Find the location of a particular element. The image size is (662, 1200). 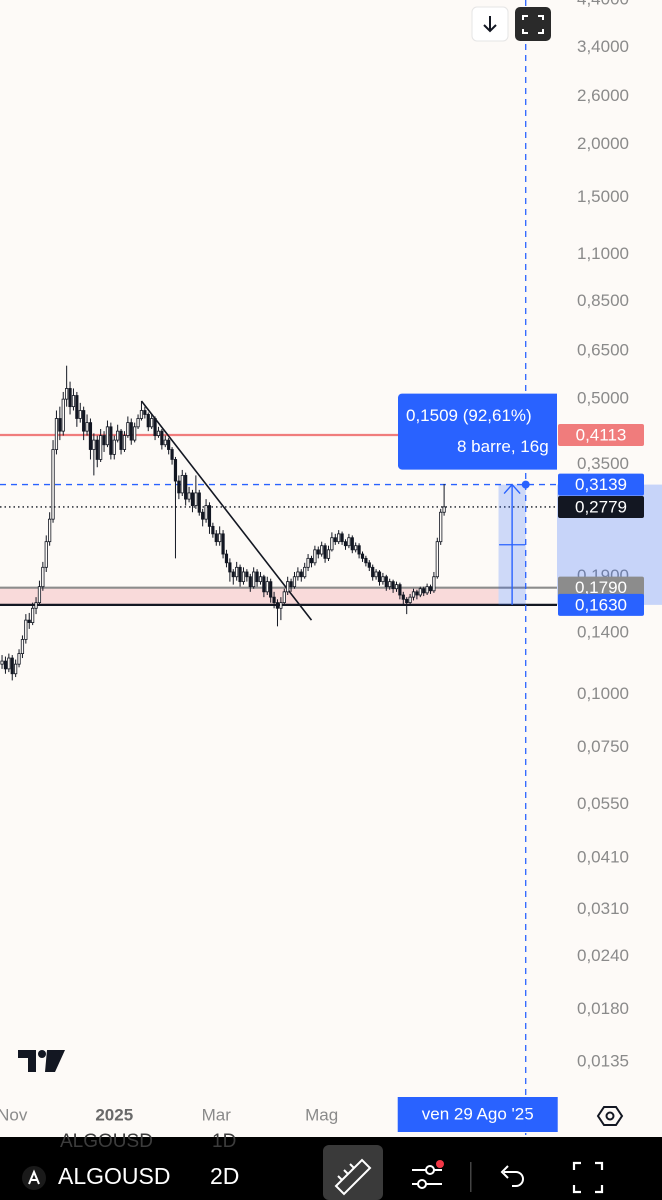

tooltip-box is located at coordinates (477, 431).